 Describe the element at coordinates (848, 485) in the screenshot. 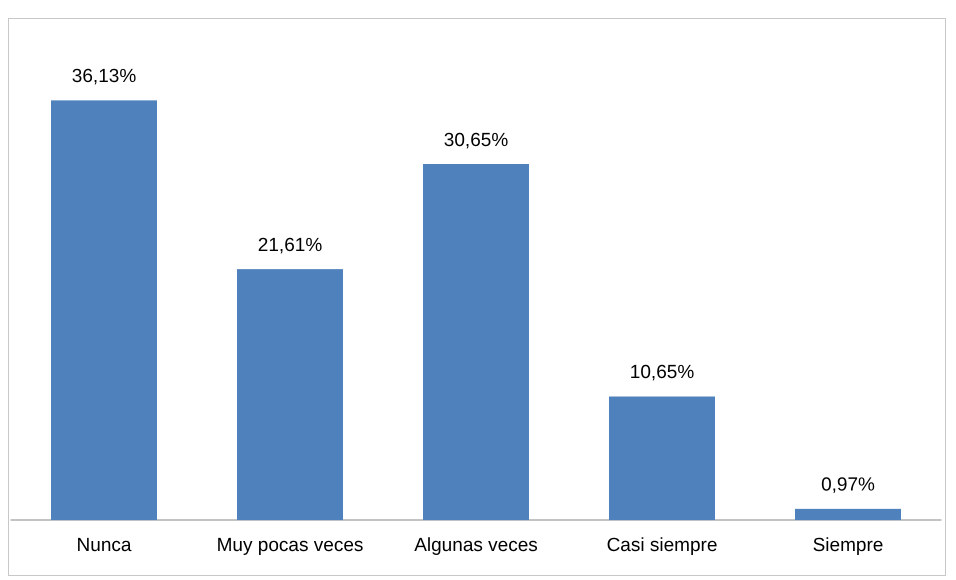

I see `data-label: 0,97%` at that location.